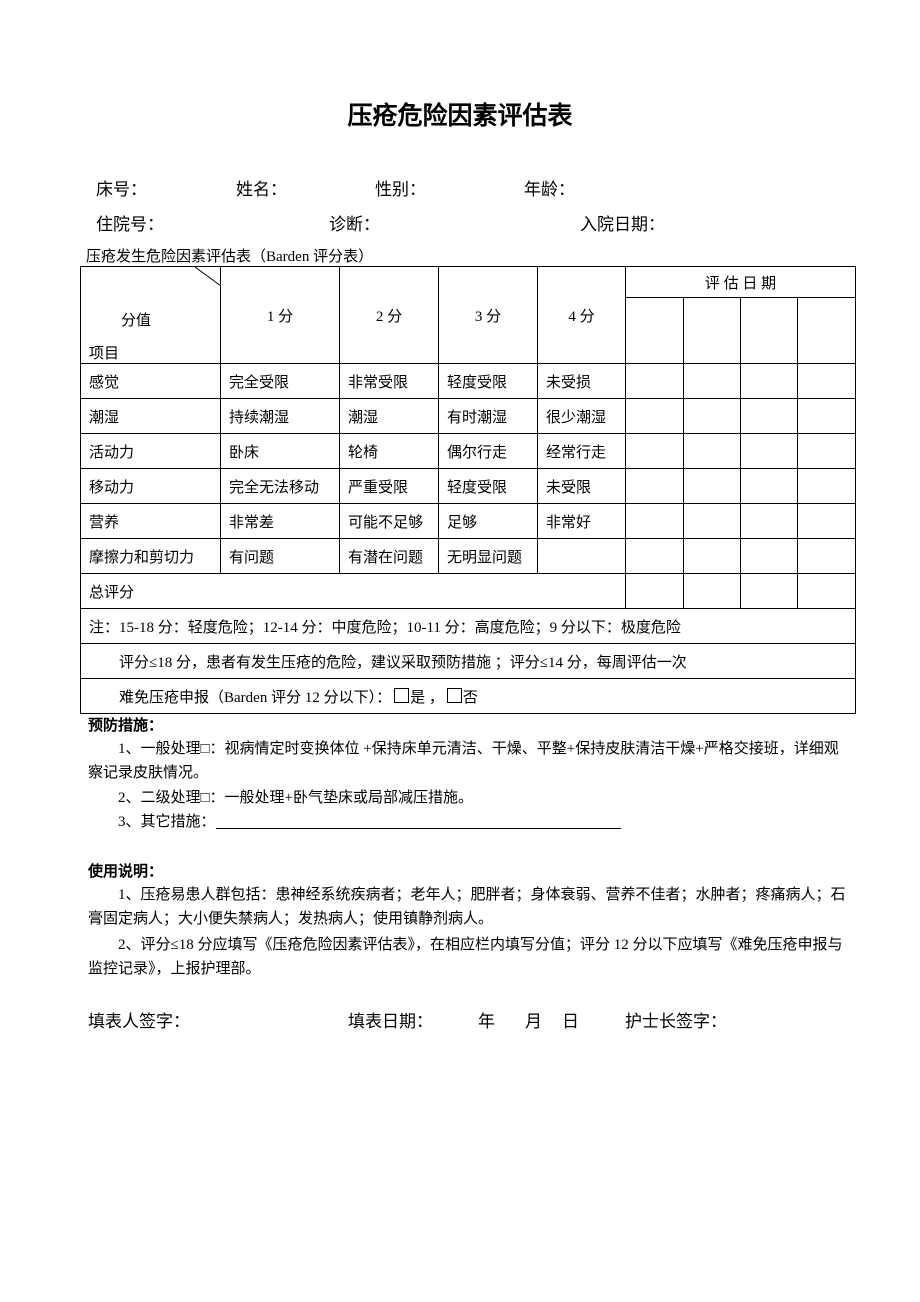 The width and height of the screenshot is (920, 1302). I want to click on row-item-label: 营养, so click(150, 521).